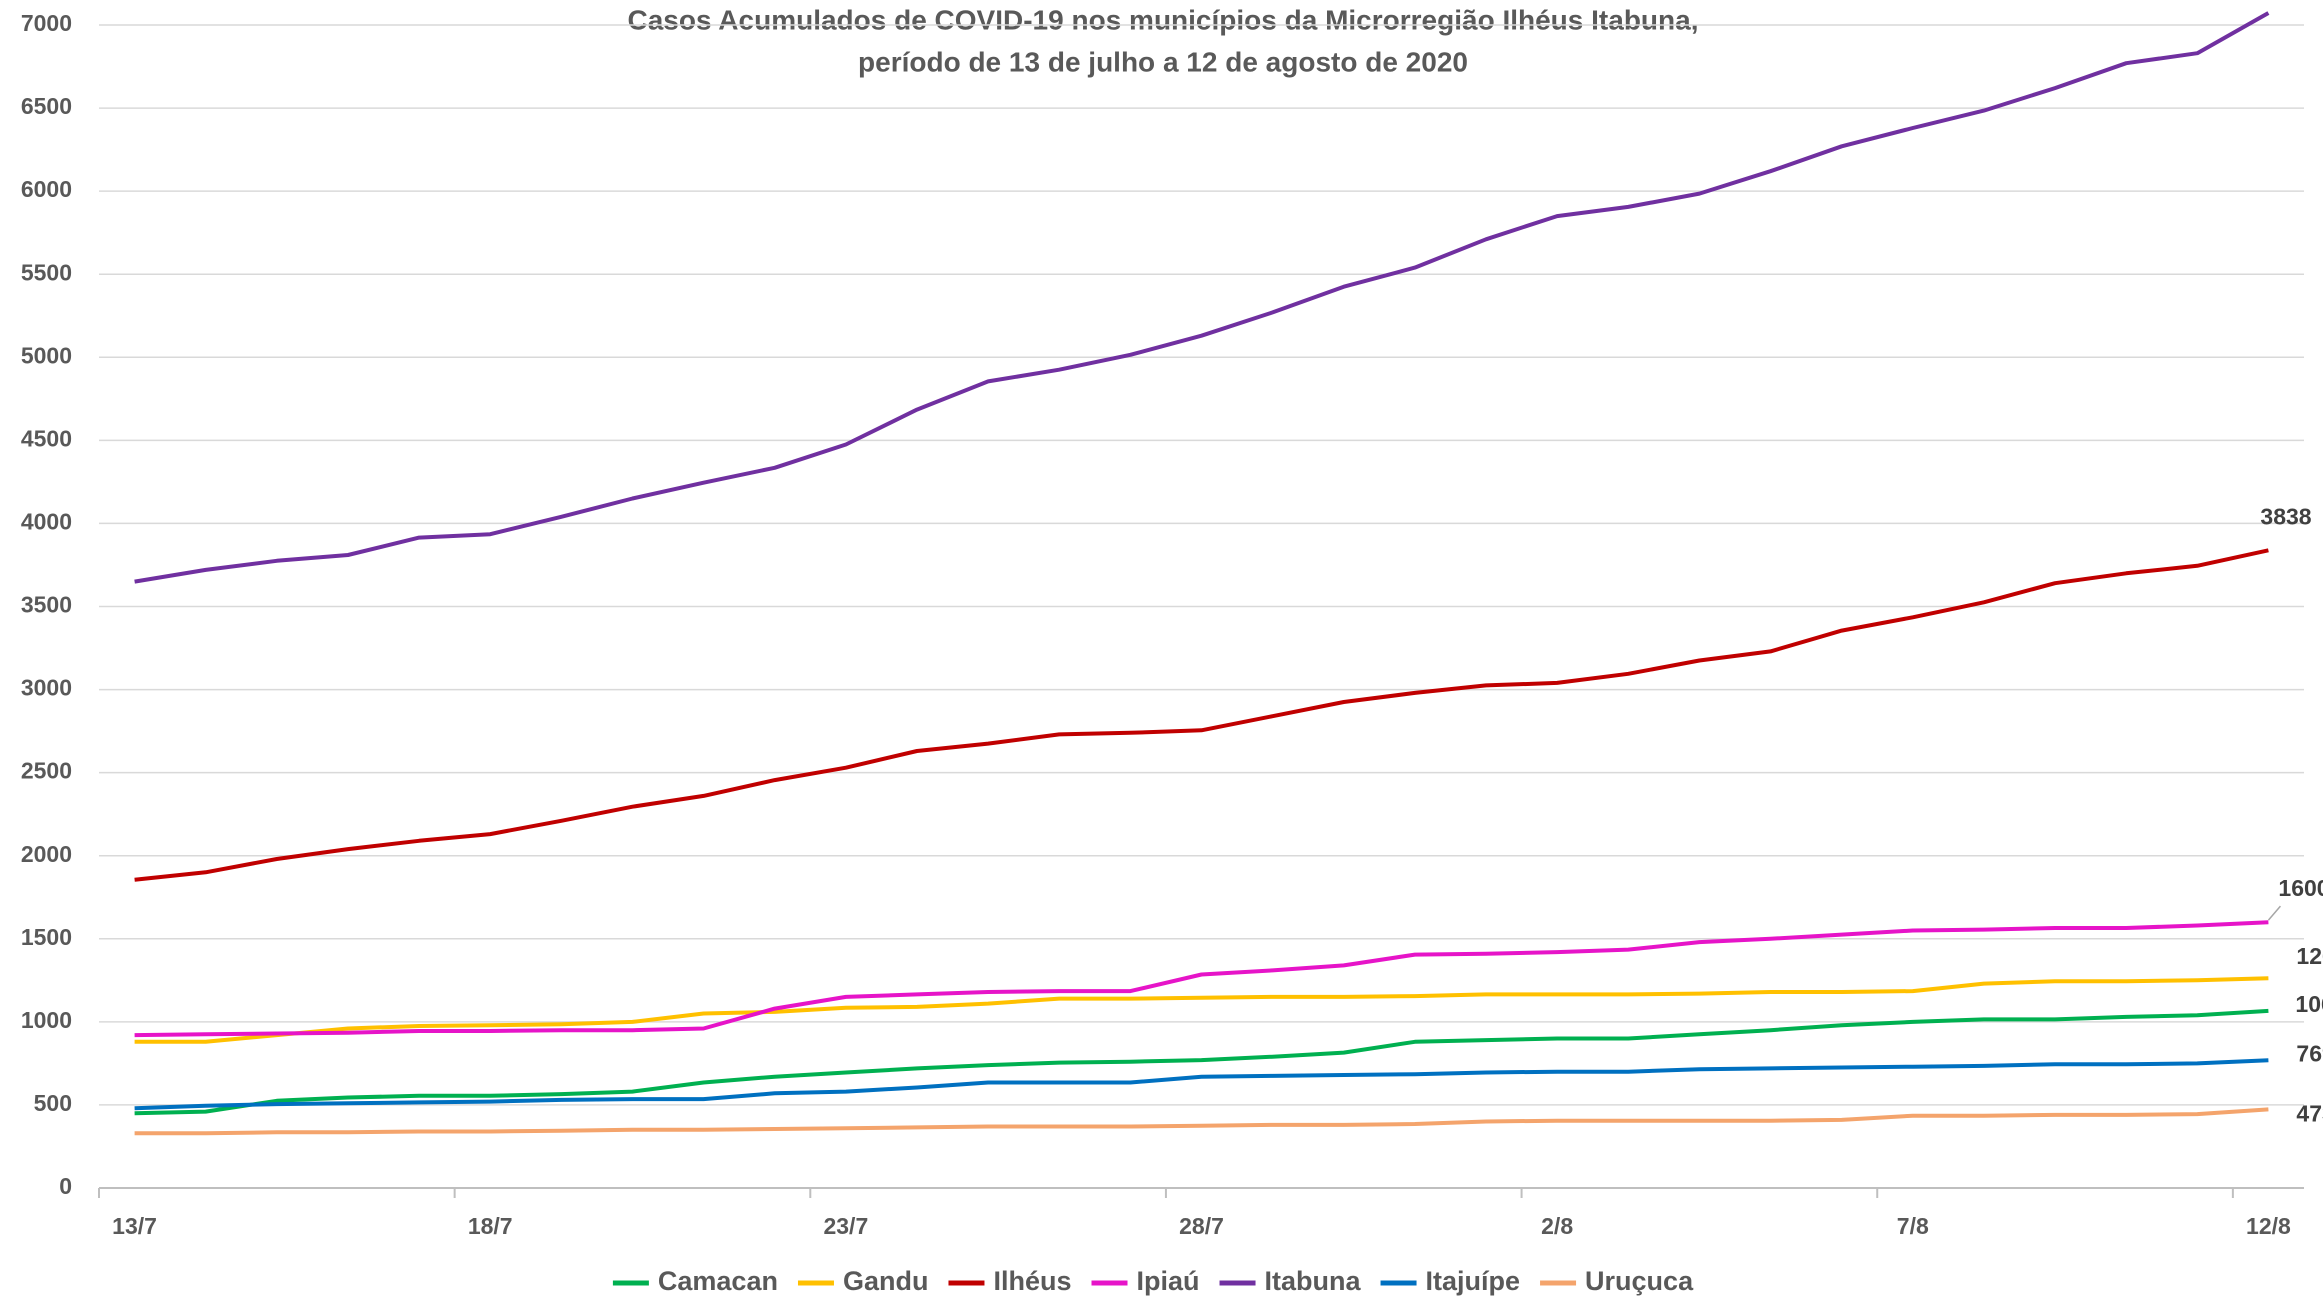 This screenshot has width=2323, height=1304. Describe the element at coordinates (490, 1226) in the screenshot. I see `x-tick-label: 18/7` at that location.